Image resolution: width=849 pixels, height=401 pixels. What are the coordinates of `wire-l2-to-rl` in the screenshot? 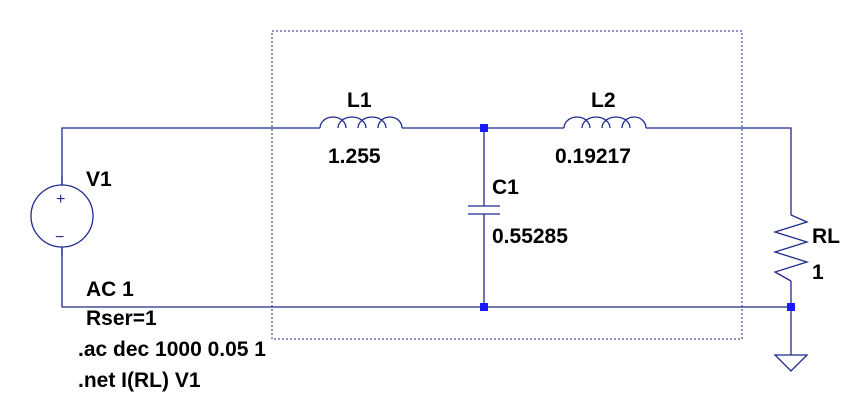 It's located at (719, 171).